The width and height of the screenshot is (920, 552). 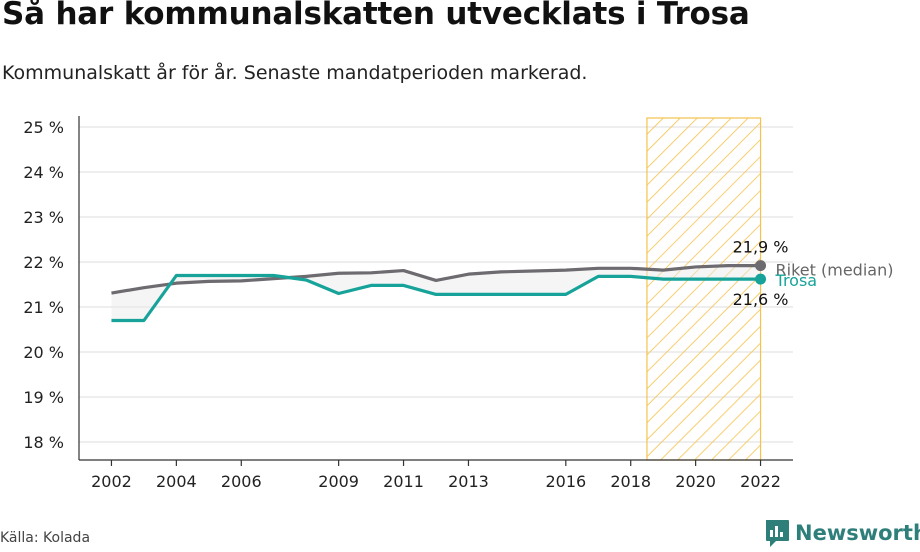 What do you see at coordinates (857, 533) in the screenshot?
I see `brand-name: Newsworthy` at bounding box center [857, 533].